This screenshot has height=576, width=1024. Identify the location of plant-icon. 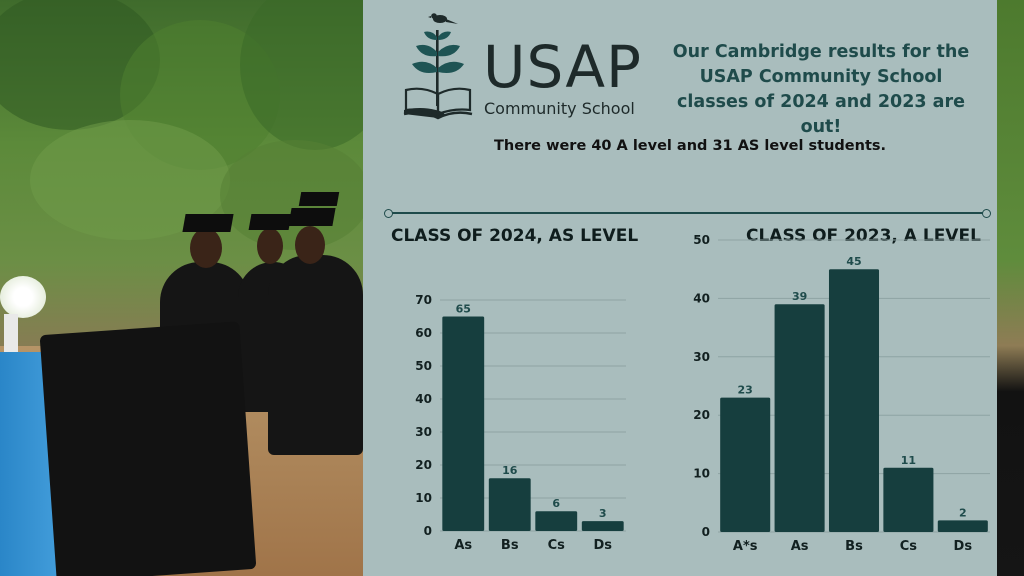
(438, 68).